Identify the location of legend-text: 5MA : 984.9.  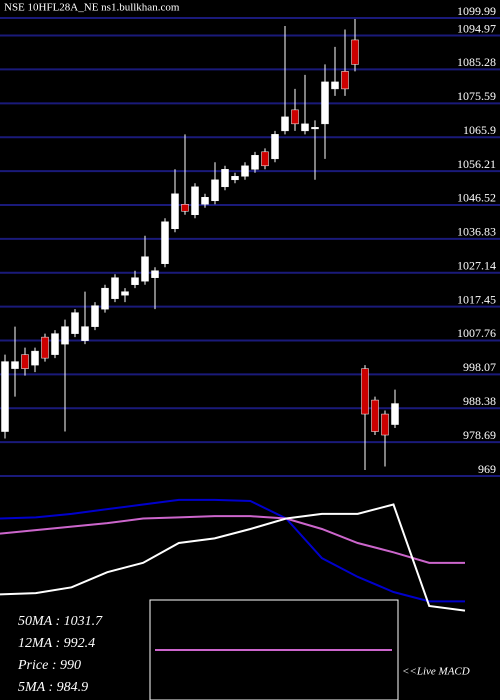
(53, 687).